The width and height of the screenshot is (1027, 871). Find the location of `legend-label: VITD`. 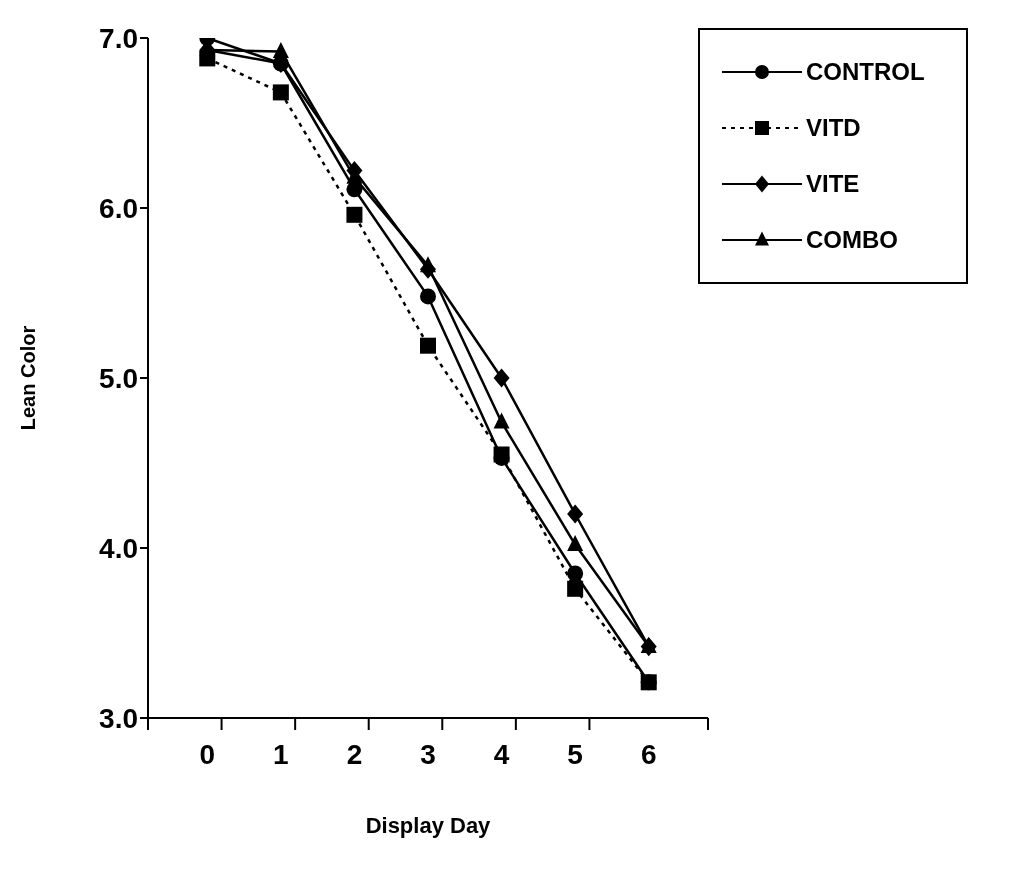

legend-label: VITD is located at coordinates (833, 128).